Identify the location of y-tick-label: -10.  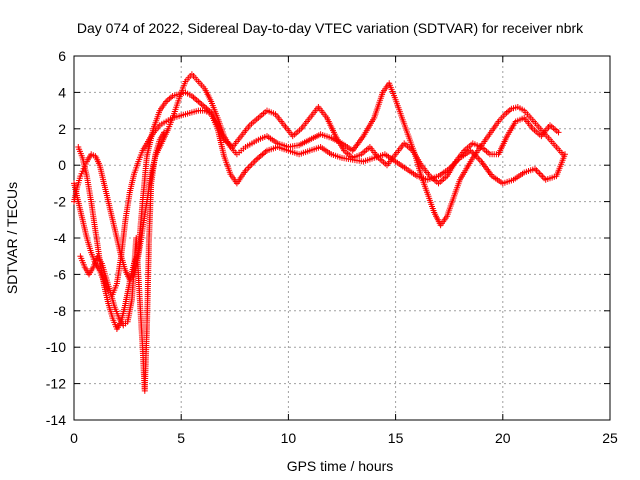
(56, 347).